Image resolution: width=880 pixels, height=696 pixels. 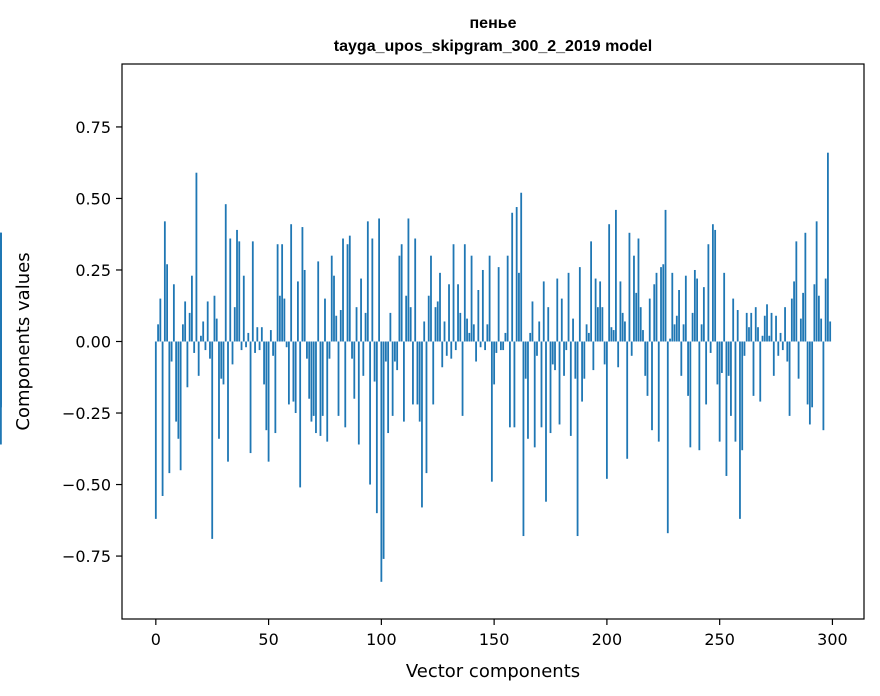 I want to click on x-axis: 0 50 100 150 200 250 300, so click(x=499, y=634).